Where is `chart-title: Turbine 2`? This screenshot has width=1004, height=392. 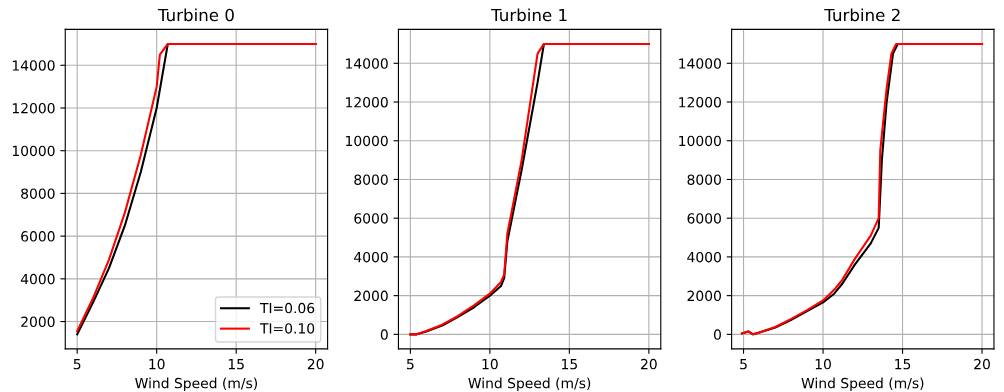
chart-title: Turbine 2 is located at coordinates (862, 15).